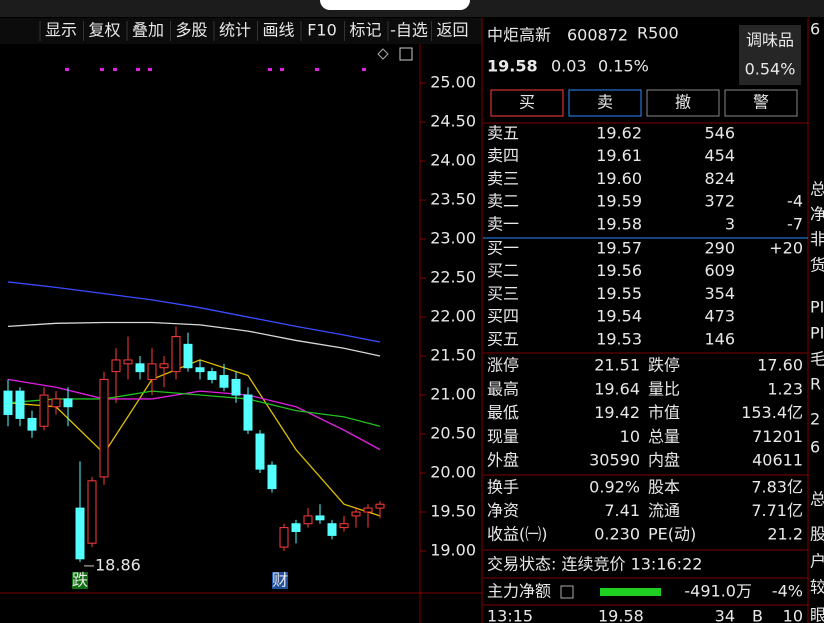 The width and height of the screenshot is (824, 623). I want to click on trade-button-label: 撤, so click(683, 102).